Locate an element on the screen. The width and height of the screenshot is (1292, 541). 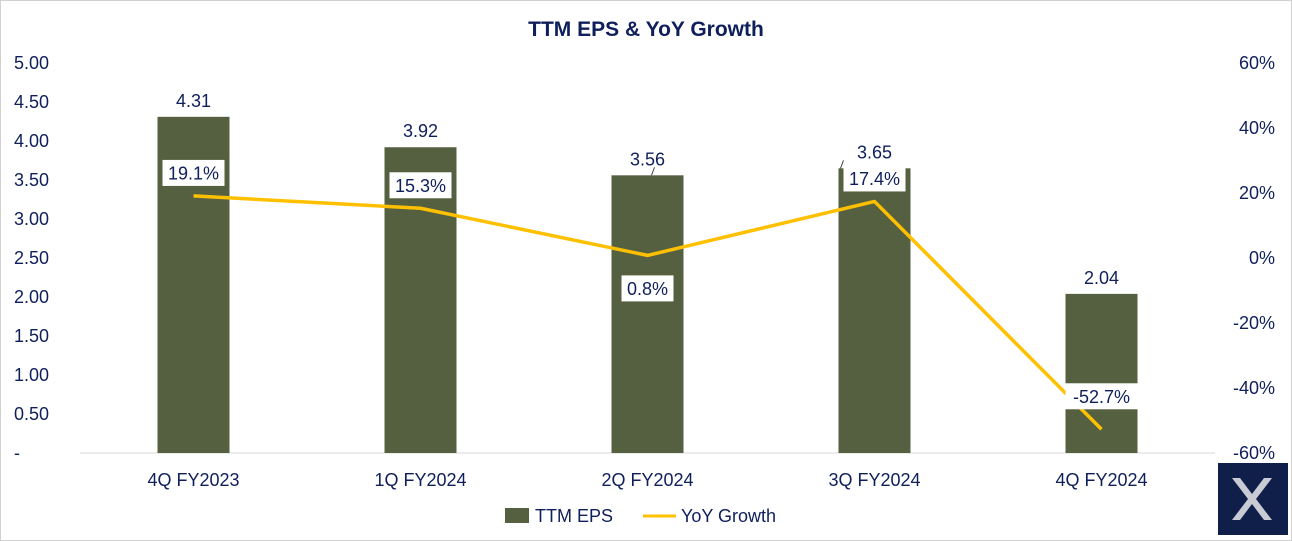
logo is located at coordinates (1253, 499).